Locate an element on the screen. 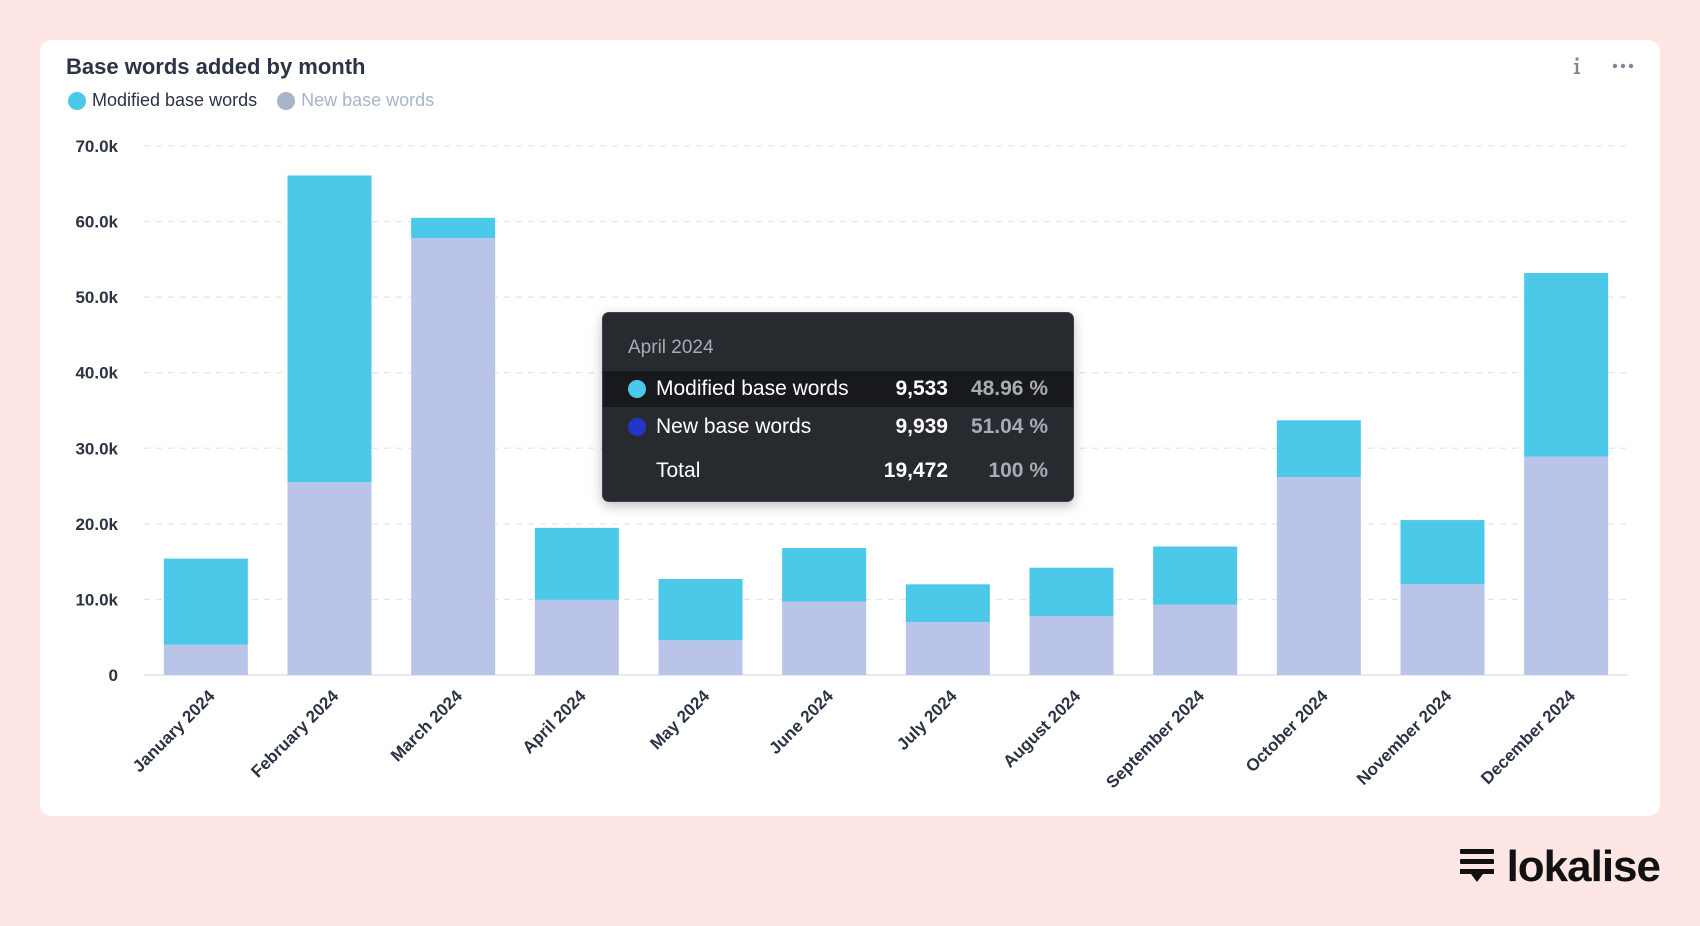  x-tick-label: March 2024 is located at coordinates (426, 725).